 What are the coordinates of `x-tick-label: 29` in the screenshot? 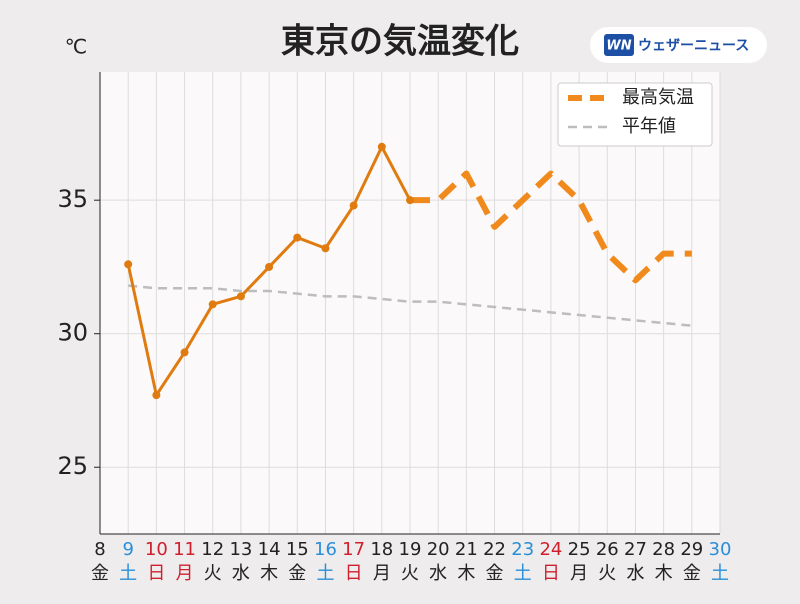 It's located at (691, 549).